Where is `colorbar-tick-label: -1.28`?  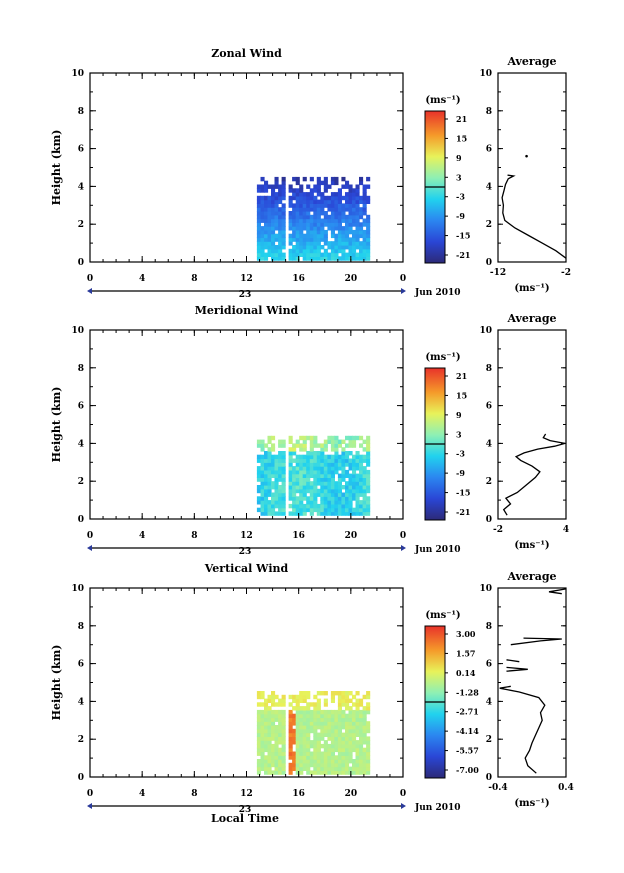
colorbar-tick-label: -1.28 is located at coordinates (467, 692).